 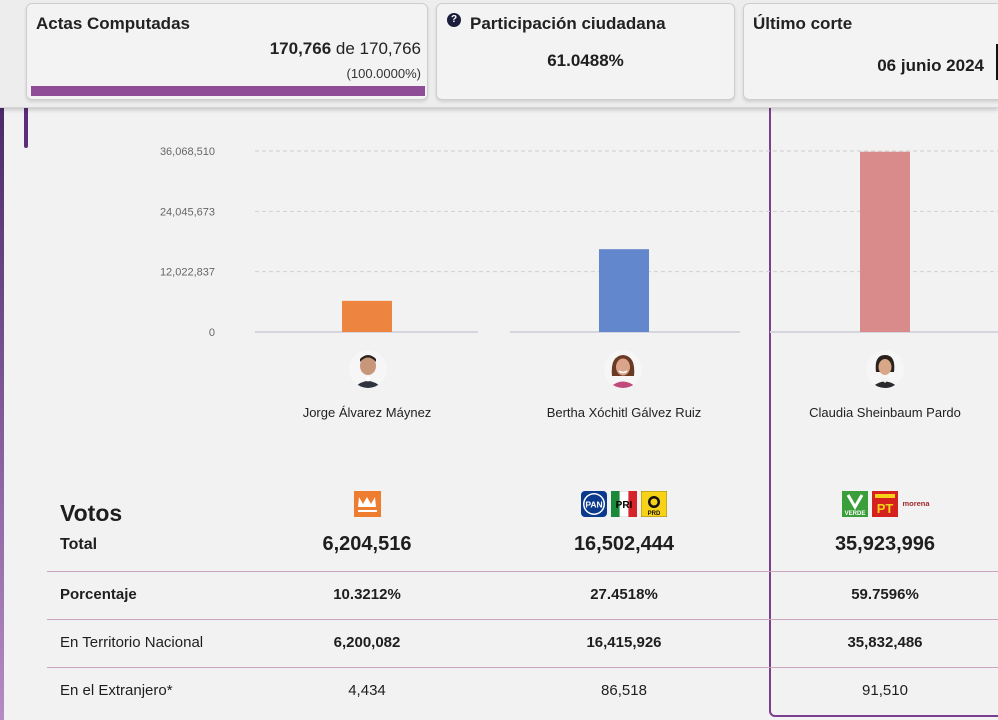 What do you see at coordinates (212, 333) in the screenshot?
I see `y-tick-label: 0` at bounding box center [212, 333].